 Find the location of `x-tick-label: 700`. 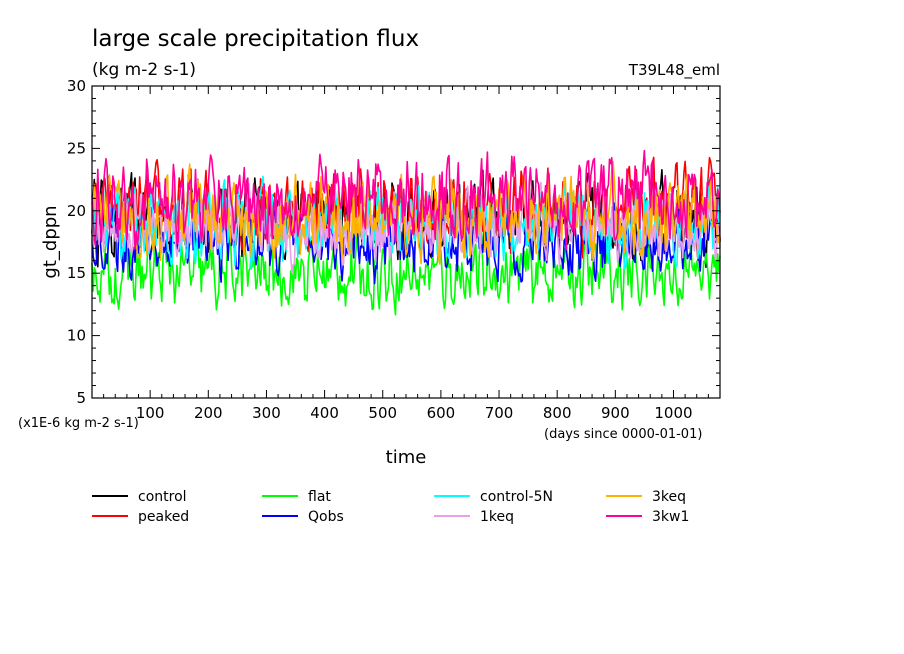

x-tick-label: 700 is located at coordinates (499, 413).